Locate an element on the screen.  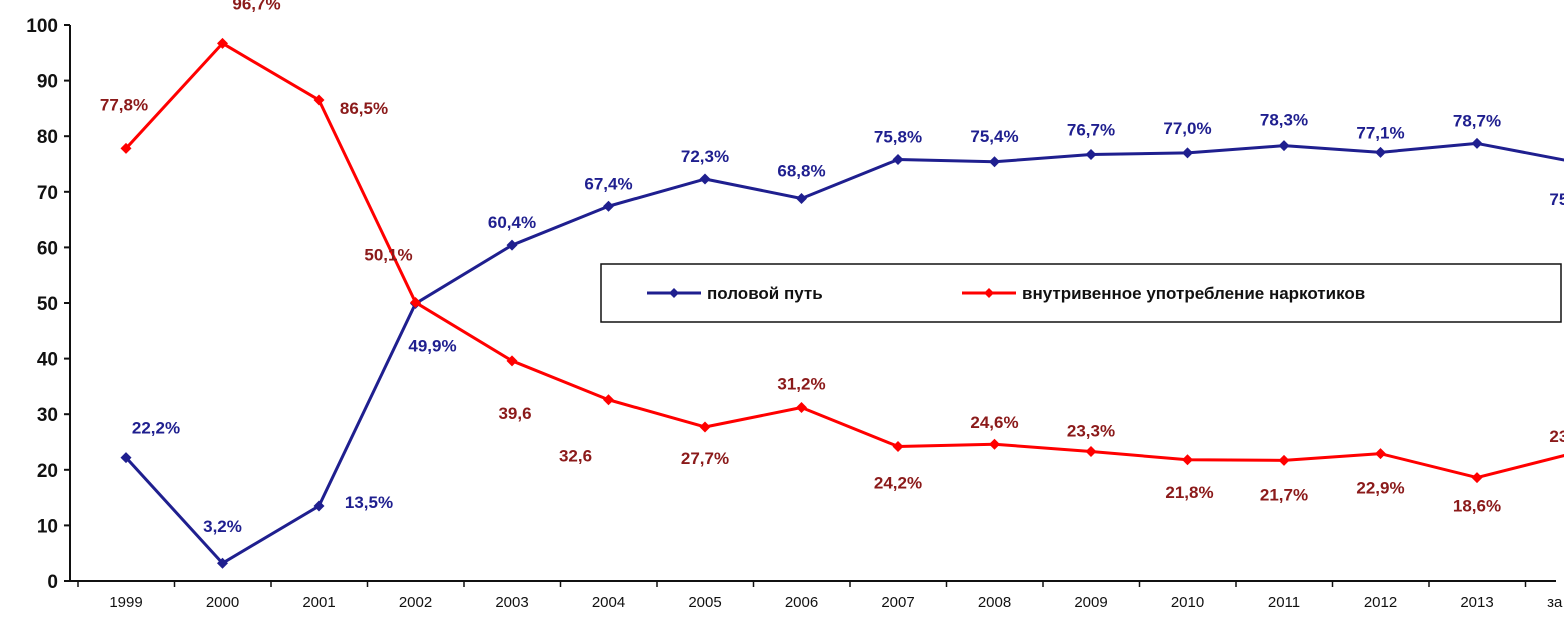
data-label: 21,7% is located at coordinates (1284, 494).